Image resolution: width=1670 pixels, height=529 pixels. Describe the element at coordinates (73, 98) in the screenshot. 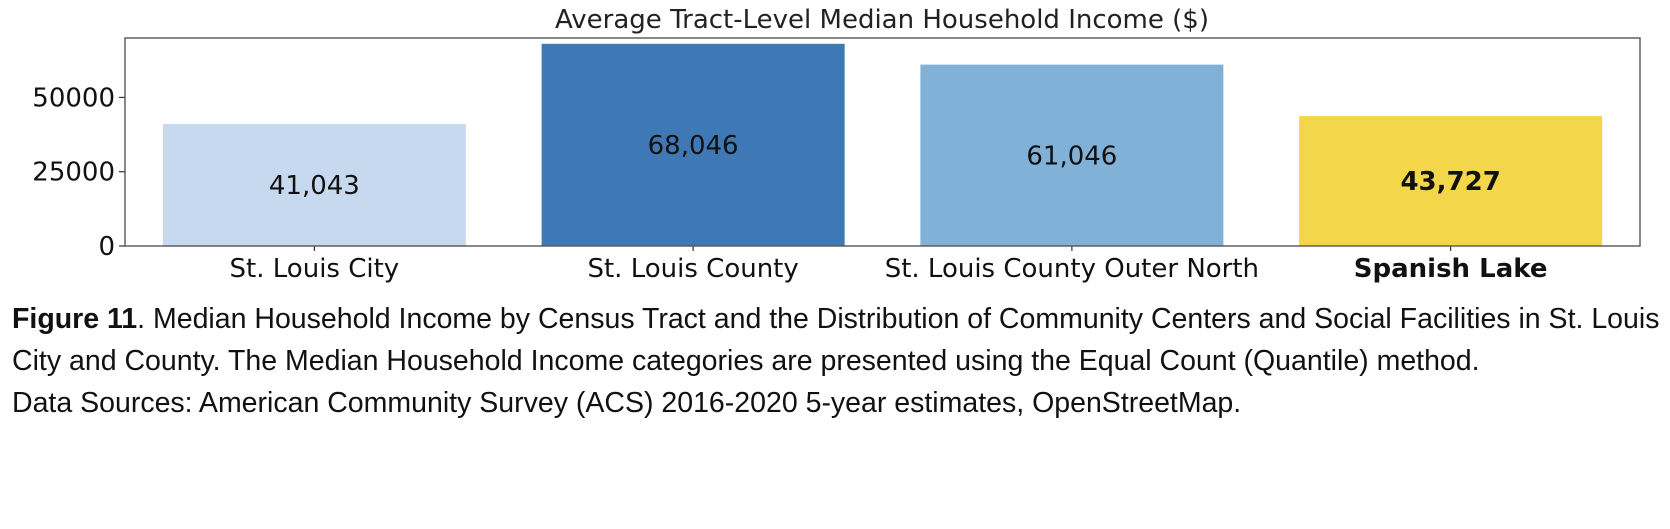

I see `y-tick-label: 50000` at that location.